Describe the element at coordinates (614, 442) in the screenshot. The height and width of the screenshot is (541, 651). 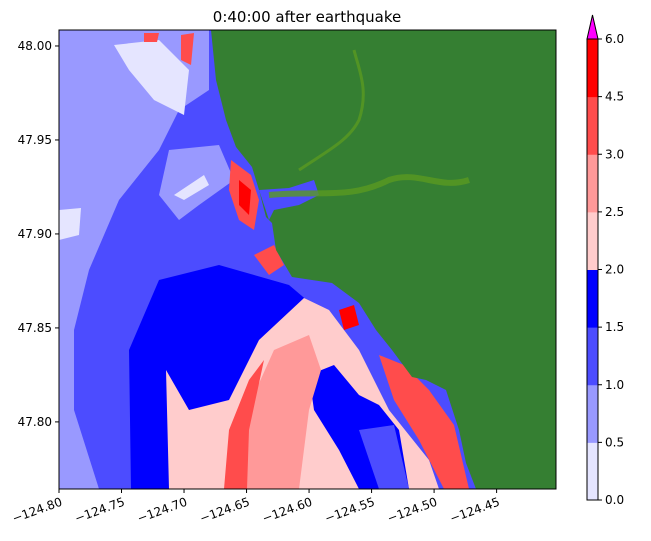
I see `colorbar-tick-label: 0.5` at that location.